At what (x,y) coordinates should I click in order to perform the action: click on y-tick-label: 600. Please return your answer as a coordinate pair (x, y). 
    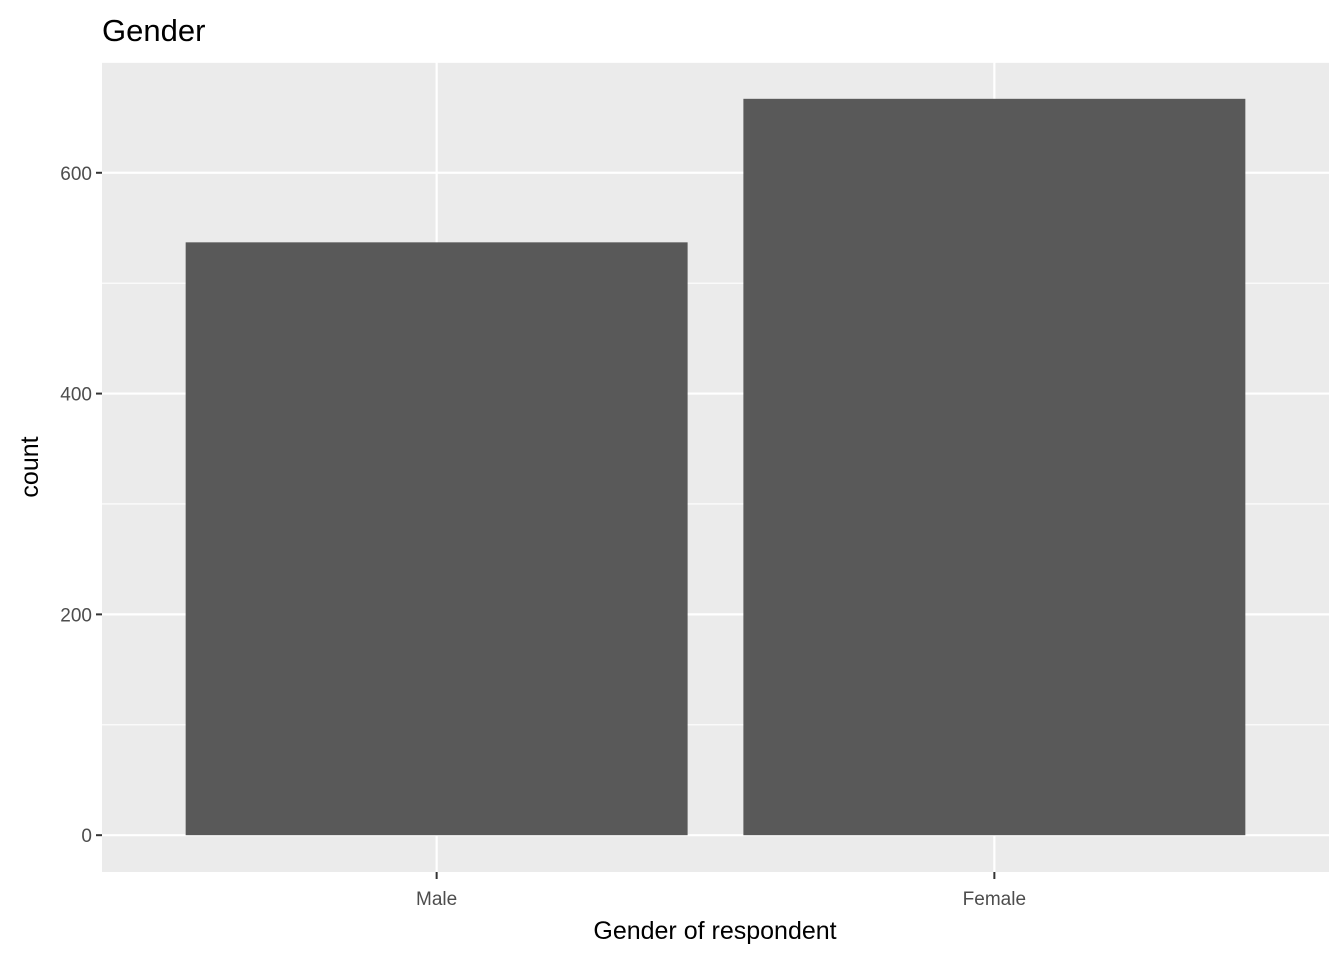
    Looking at the image, I should click on (76, 174).